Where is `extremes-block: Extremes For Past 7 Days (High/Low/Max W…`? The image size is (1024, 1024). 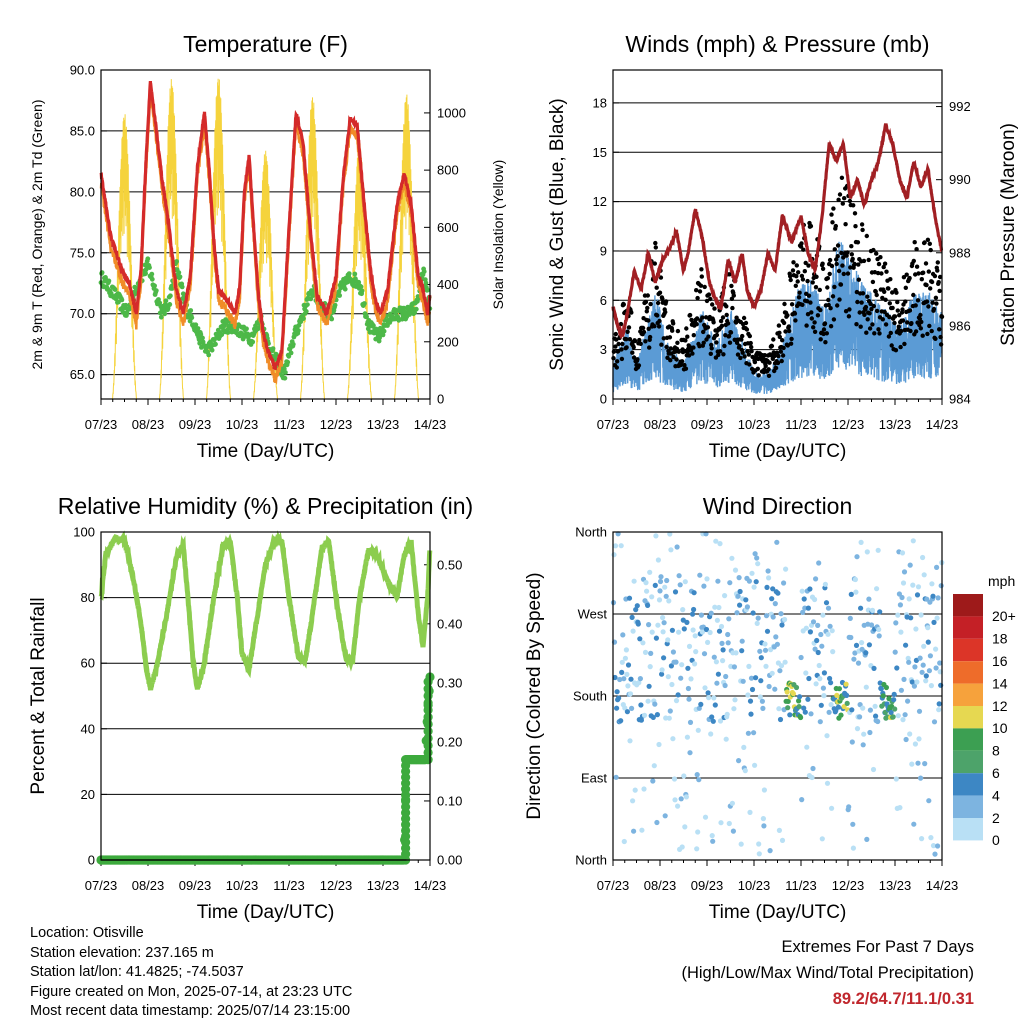
extremes-block: Extremes For Past 7 Days (High/Low/Max W… is located at coordinates (827, 973).